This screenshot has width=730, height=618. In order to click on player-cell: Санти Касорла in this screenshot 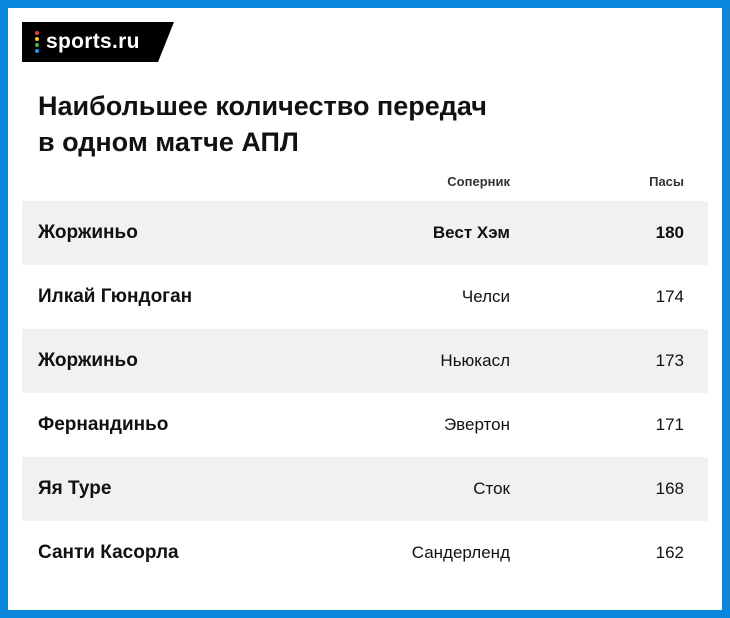, I will do `click(108, 552)`.